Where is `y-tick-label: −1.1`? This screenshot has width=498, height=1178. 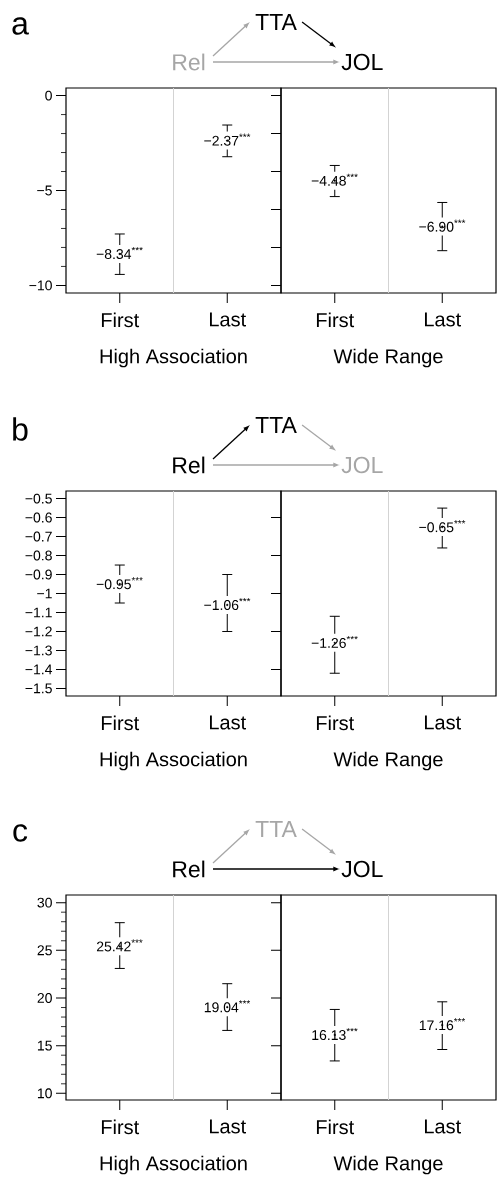 y-tick-label: −1.1 is located at coordinates (38, 612).